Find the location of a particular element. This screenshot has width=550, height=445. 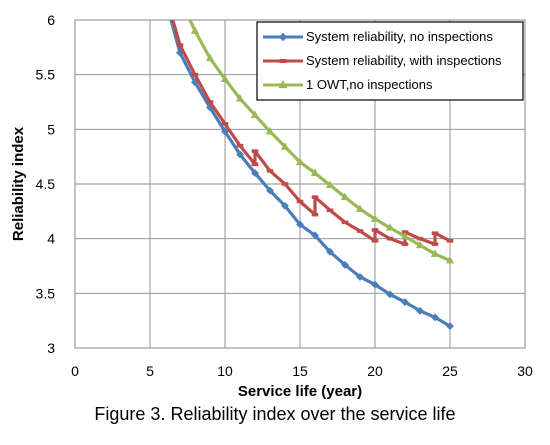

legend-item-1-owt: 1 OWT,no inspections is located at coordinates (348, 84).